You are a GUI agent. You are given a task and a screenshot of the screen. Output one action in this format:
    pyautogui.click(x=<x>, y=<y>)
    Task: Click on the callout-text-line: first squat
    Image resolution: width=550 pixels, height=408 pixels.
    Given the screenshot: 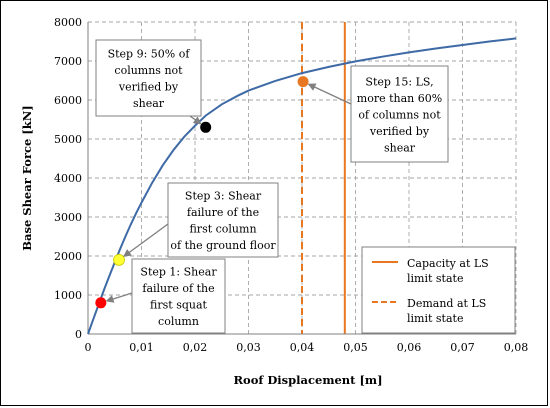 What is the action you would take?
    pyautogui.click(x=178, y=305)
    